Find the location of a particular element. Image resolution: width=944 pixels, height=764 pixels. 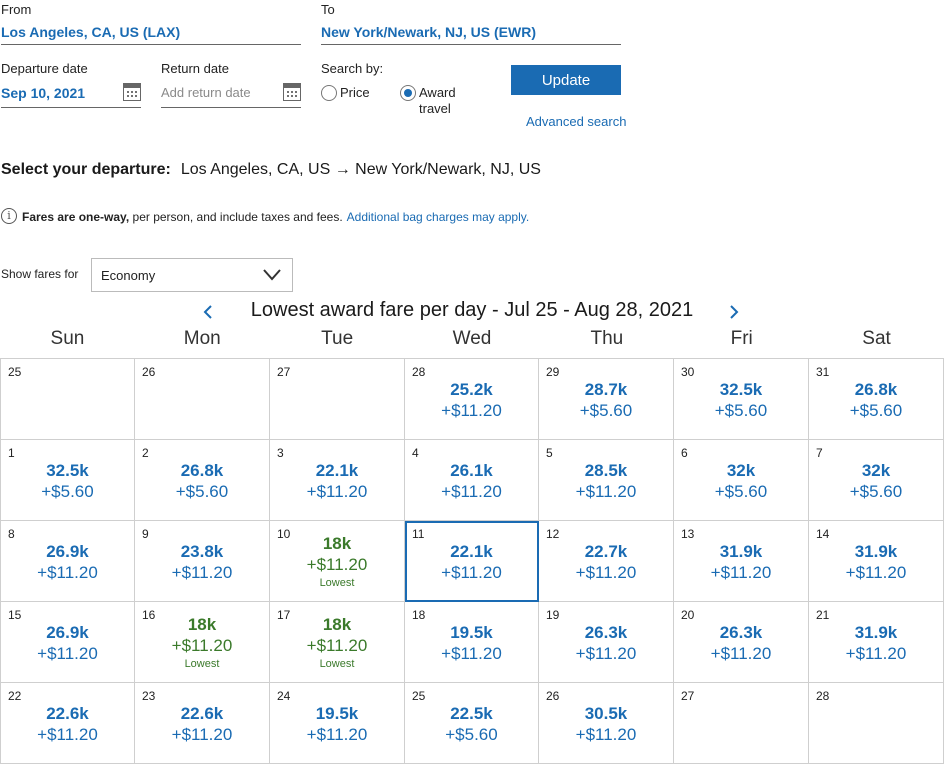

advanced-search-link: Advanced search is located at coordinates (576, 121).